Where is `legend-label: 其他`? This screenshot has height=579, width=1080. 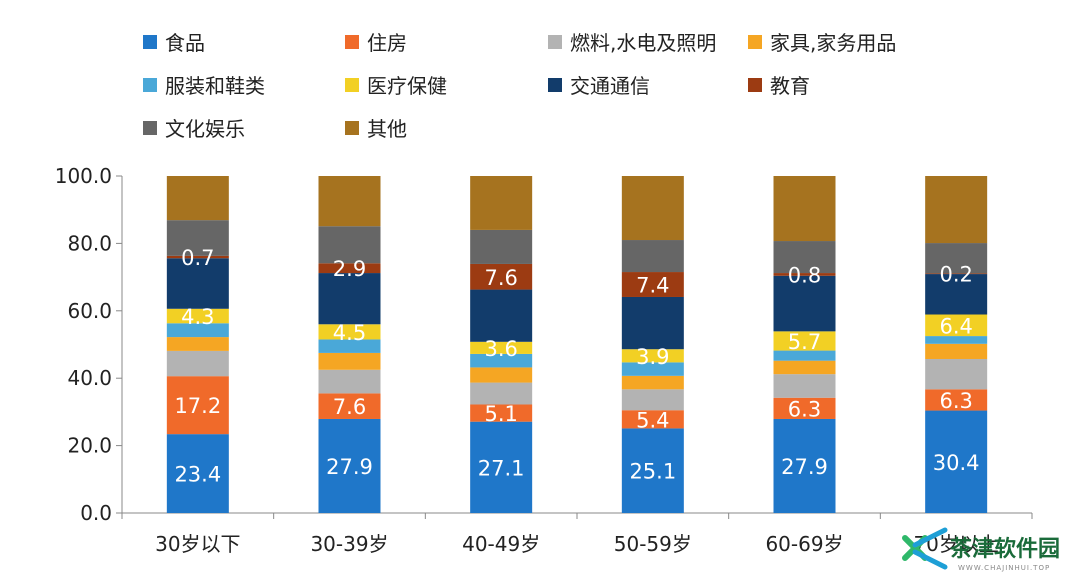
legend-label: 其他 is located at coordinates (387, 129).